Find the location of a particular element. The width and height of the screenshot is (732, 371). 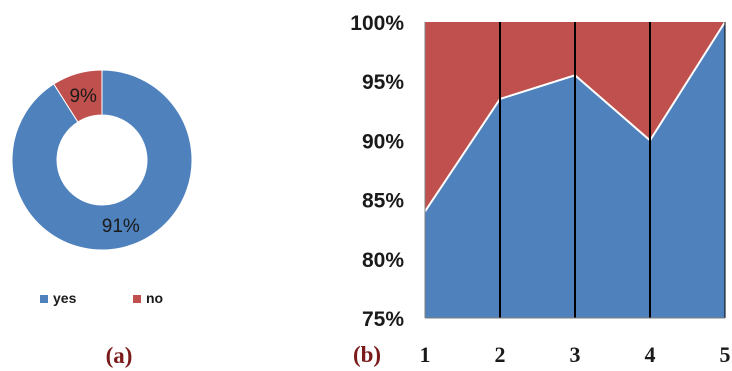

legend-label-no: no is located at coordinates (154, 298).